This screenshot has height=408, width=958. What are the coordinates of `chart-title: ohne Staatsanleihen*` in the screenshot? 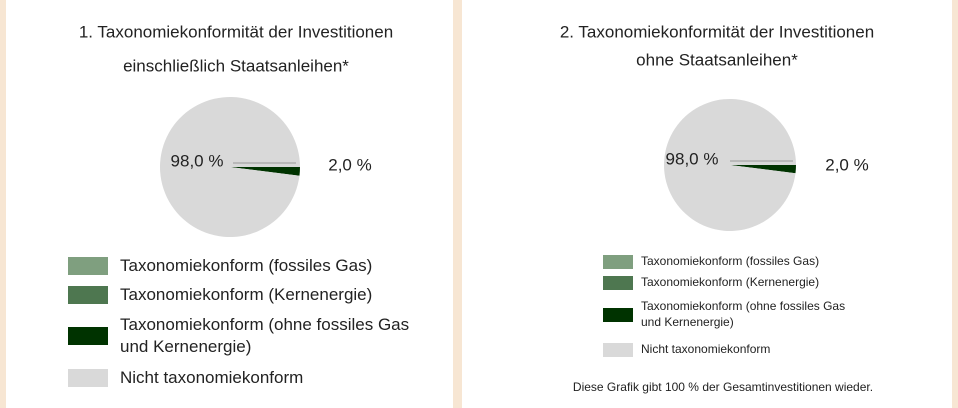 It's located at (717, 59).